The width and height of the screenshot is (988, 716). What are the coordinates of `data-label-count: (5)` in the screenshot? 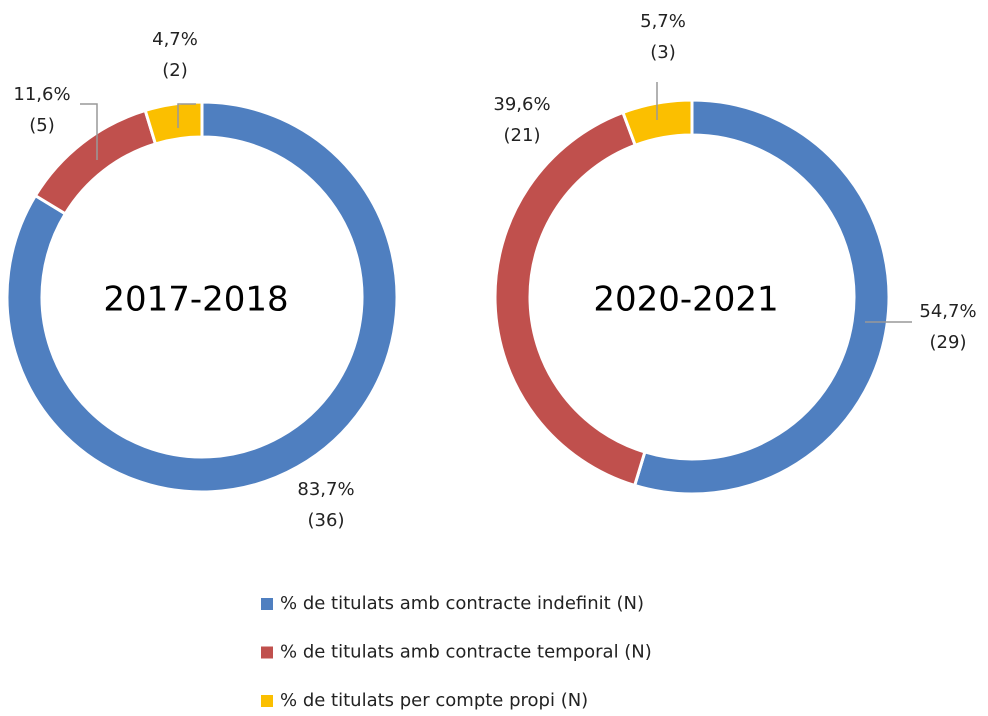 It's located at (42, 125).